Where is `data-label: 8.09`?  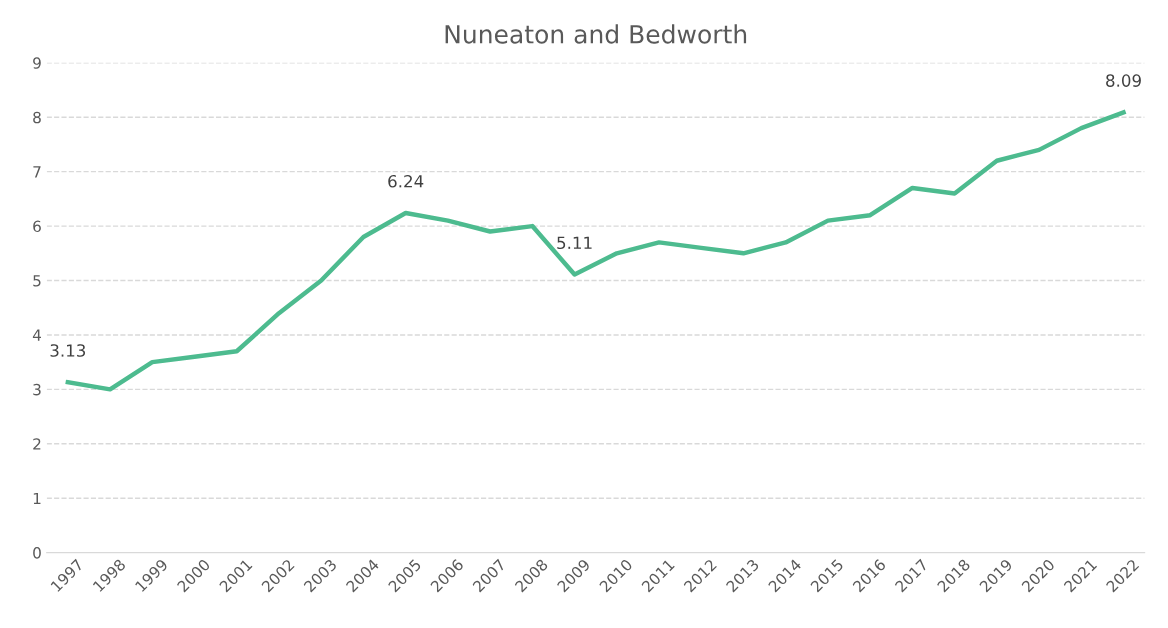 data-label: 8.09 is located at coordinates (1123, 80).